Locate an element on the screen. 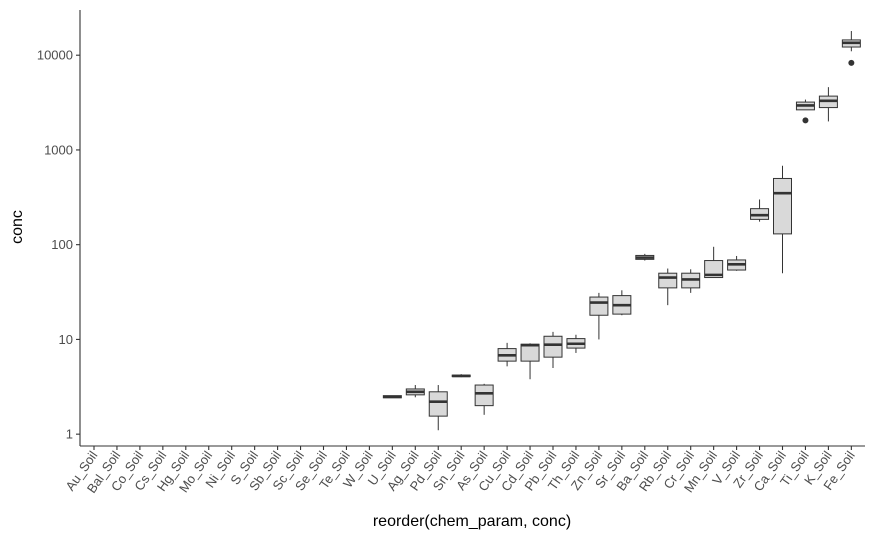 The height and width of the screenshot is (540, 875). y-tick-label: 10000 is located at coordinates (55, 55).